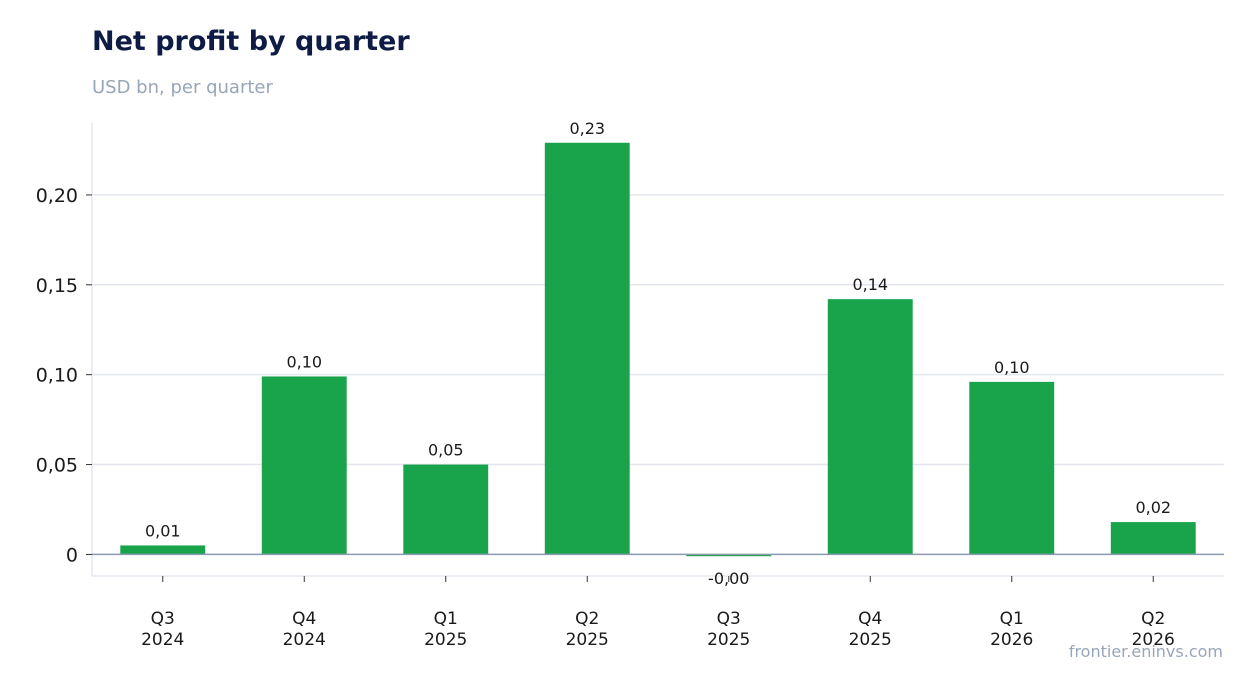 The image size is (1254, 693). What do you see at coordinates (57, 376) in the screenshot?
I see `y-tick-label: 0,10` at bounding box center [57, 376].